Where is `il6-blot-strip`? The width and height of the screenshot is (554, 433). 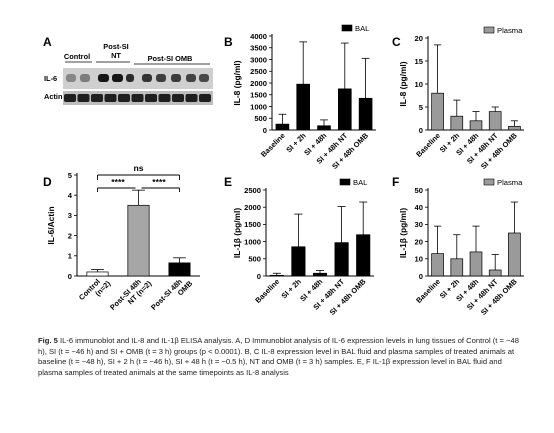
il6-blot-strip is located at coordinates (138, 78).